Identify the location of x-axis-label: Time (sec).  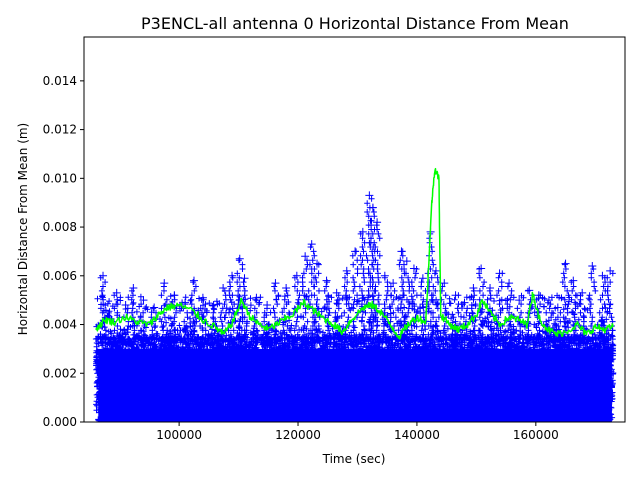
(354, 459).